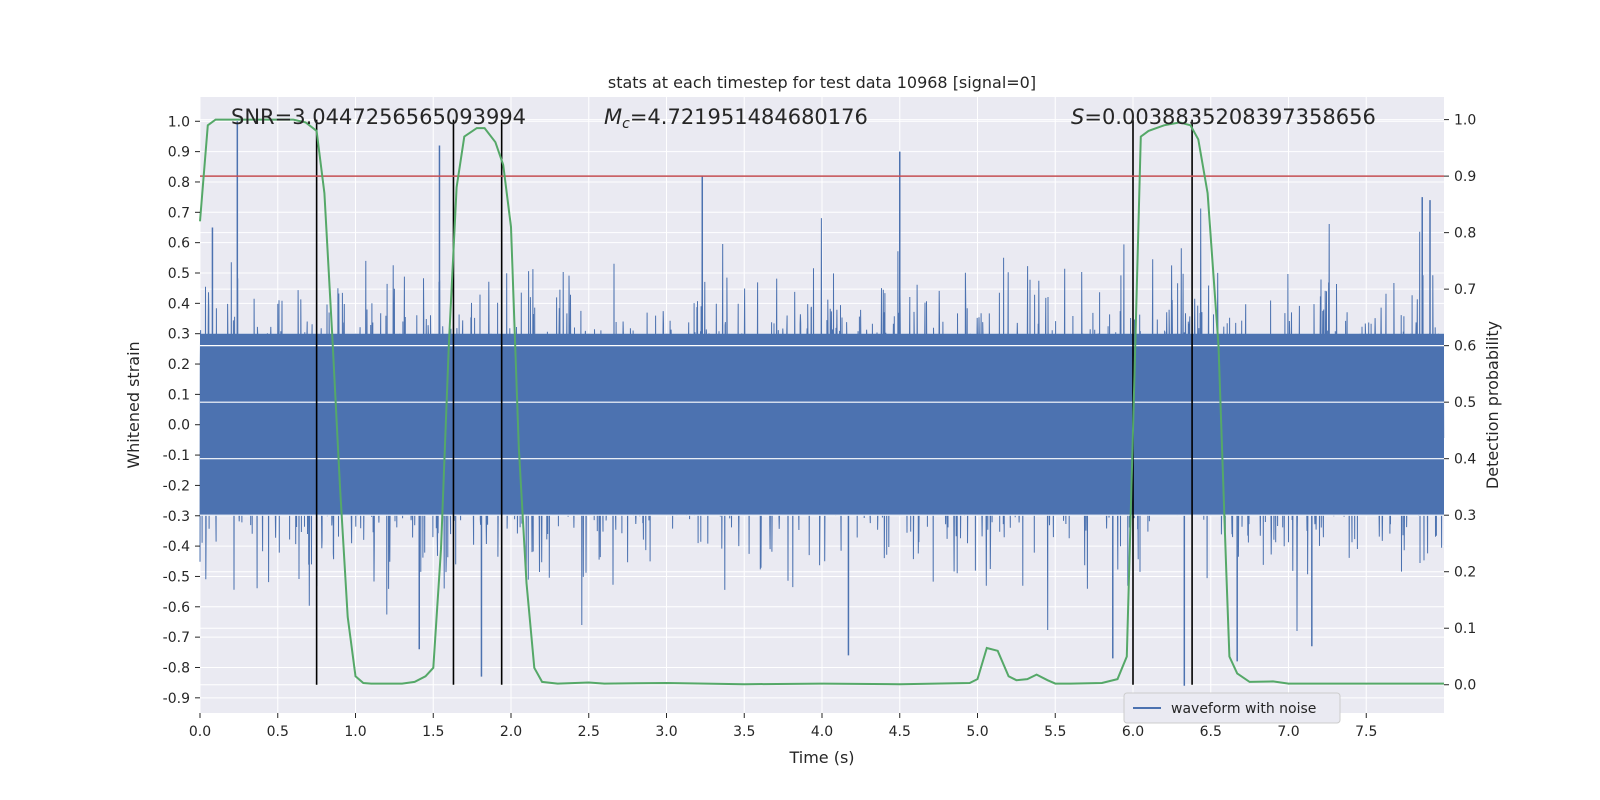 This screenshot has height=800, width=1600. Describe the element at coordinates (977, 732) in the screenshot. I see `x-tick-label-10: 5.0` at that location.